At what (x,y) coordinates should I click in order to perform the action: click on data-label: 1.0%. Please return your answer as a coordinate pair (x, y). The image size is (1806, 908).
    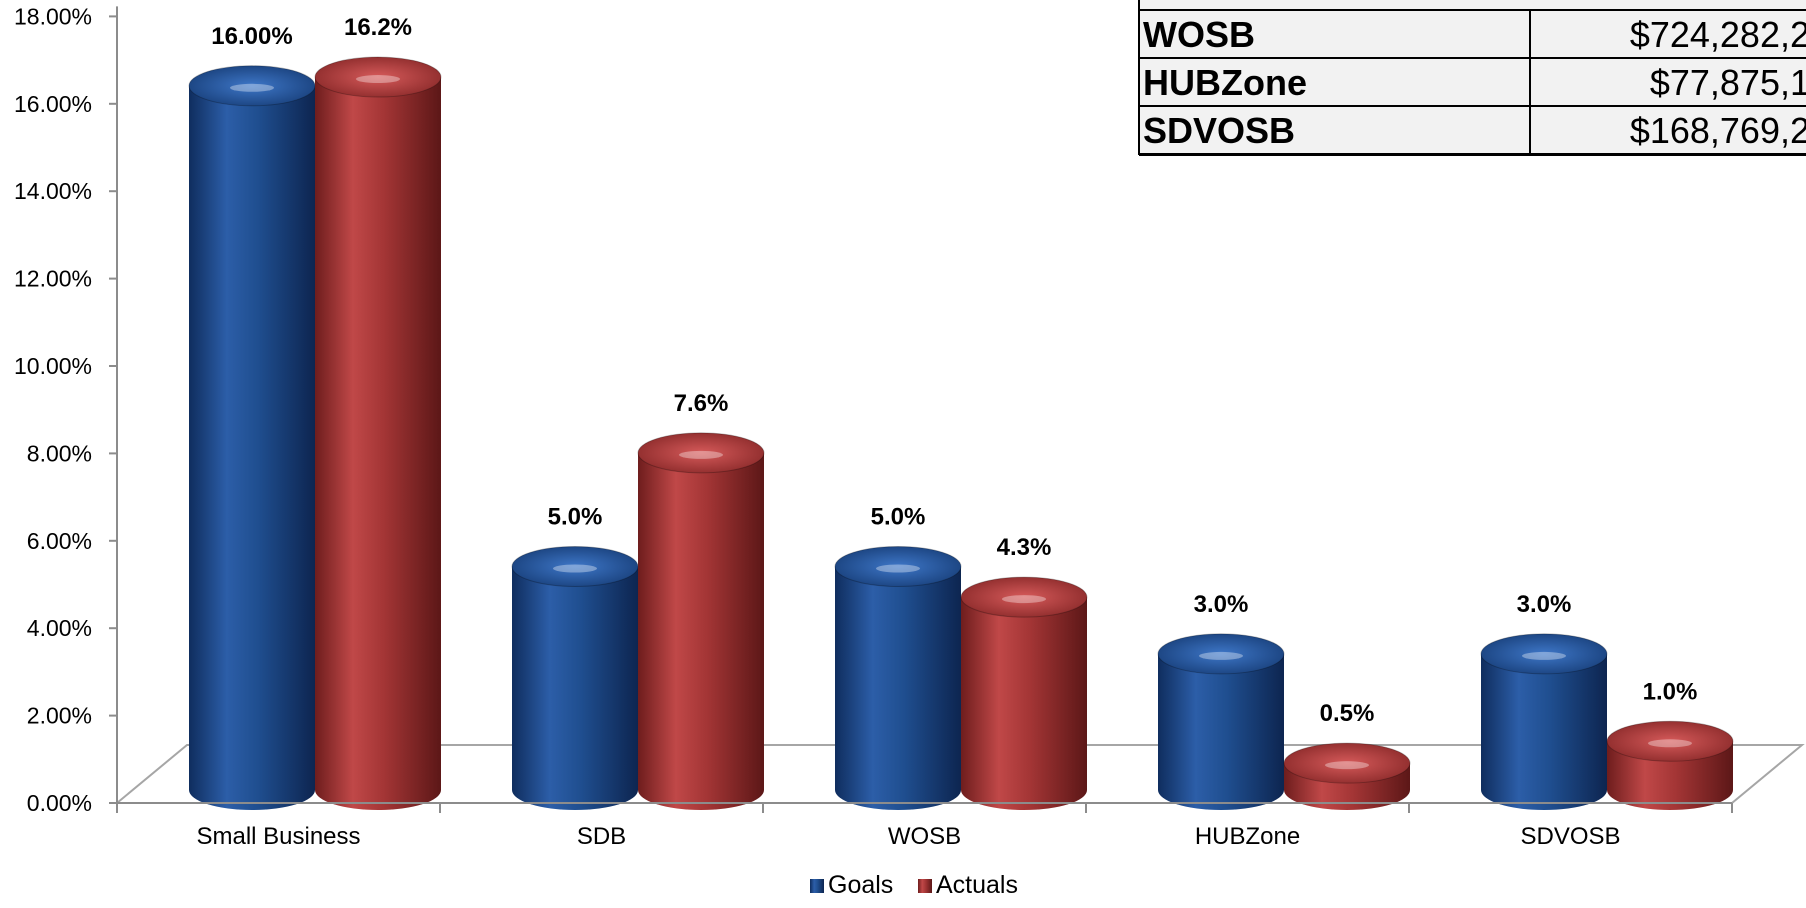
    Looking at the image, I should click on (1670, 691).